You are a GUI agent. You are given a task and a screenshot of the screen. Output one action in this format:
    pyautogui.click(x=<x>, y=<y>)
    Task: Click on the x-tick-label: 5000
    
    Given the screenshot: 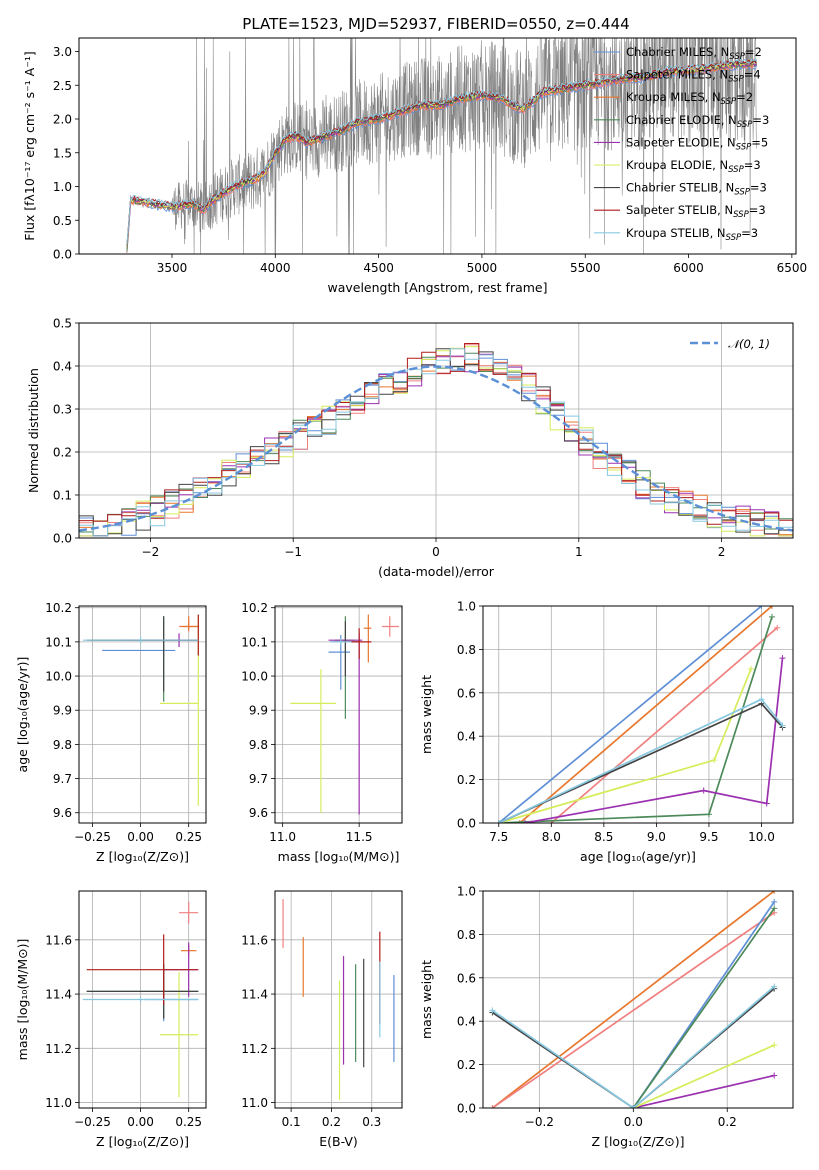 What is the action you would take?
    pyautogui.click(x=482, y=268)
    